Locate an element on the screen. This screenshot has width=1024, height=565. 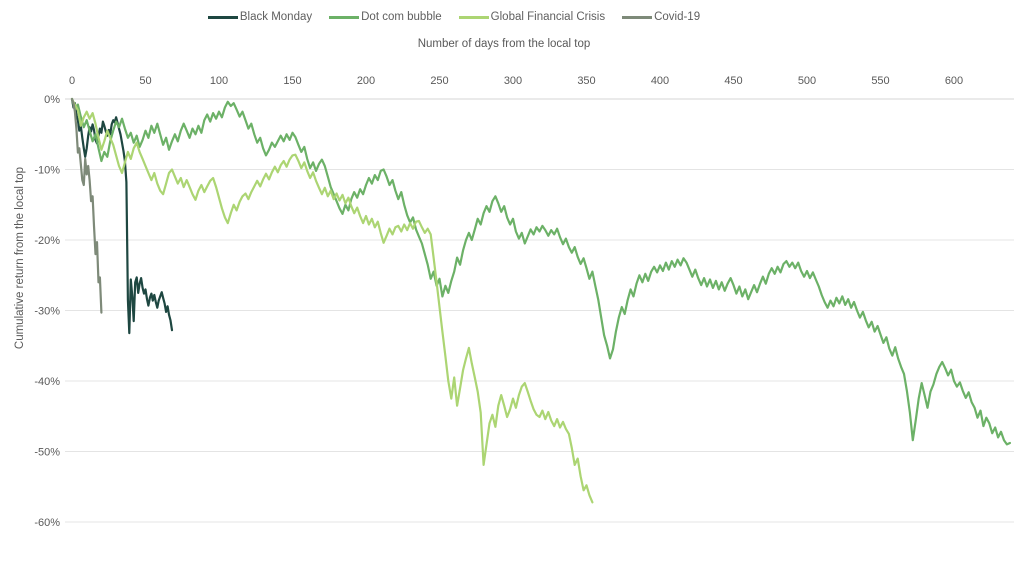
legend-swatch-black-monday is located at coordinates (222, 17).